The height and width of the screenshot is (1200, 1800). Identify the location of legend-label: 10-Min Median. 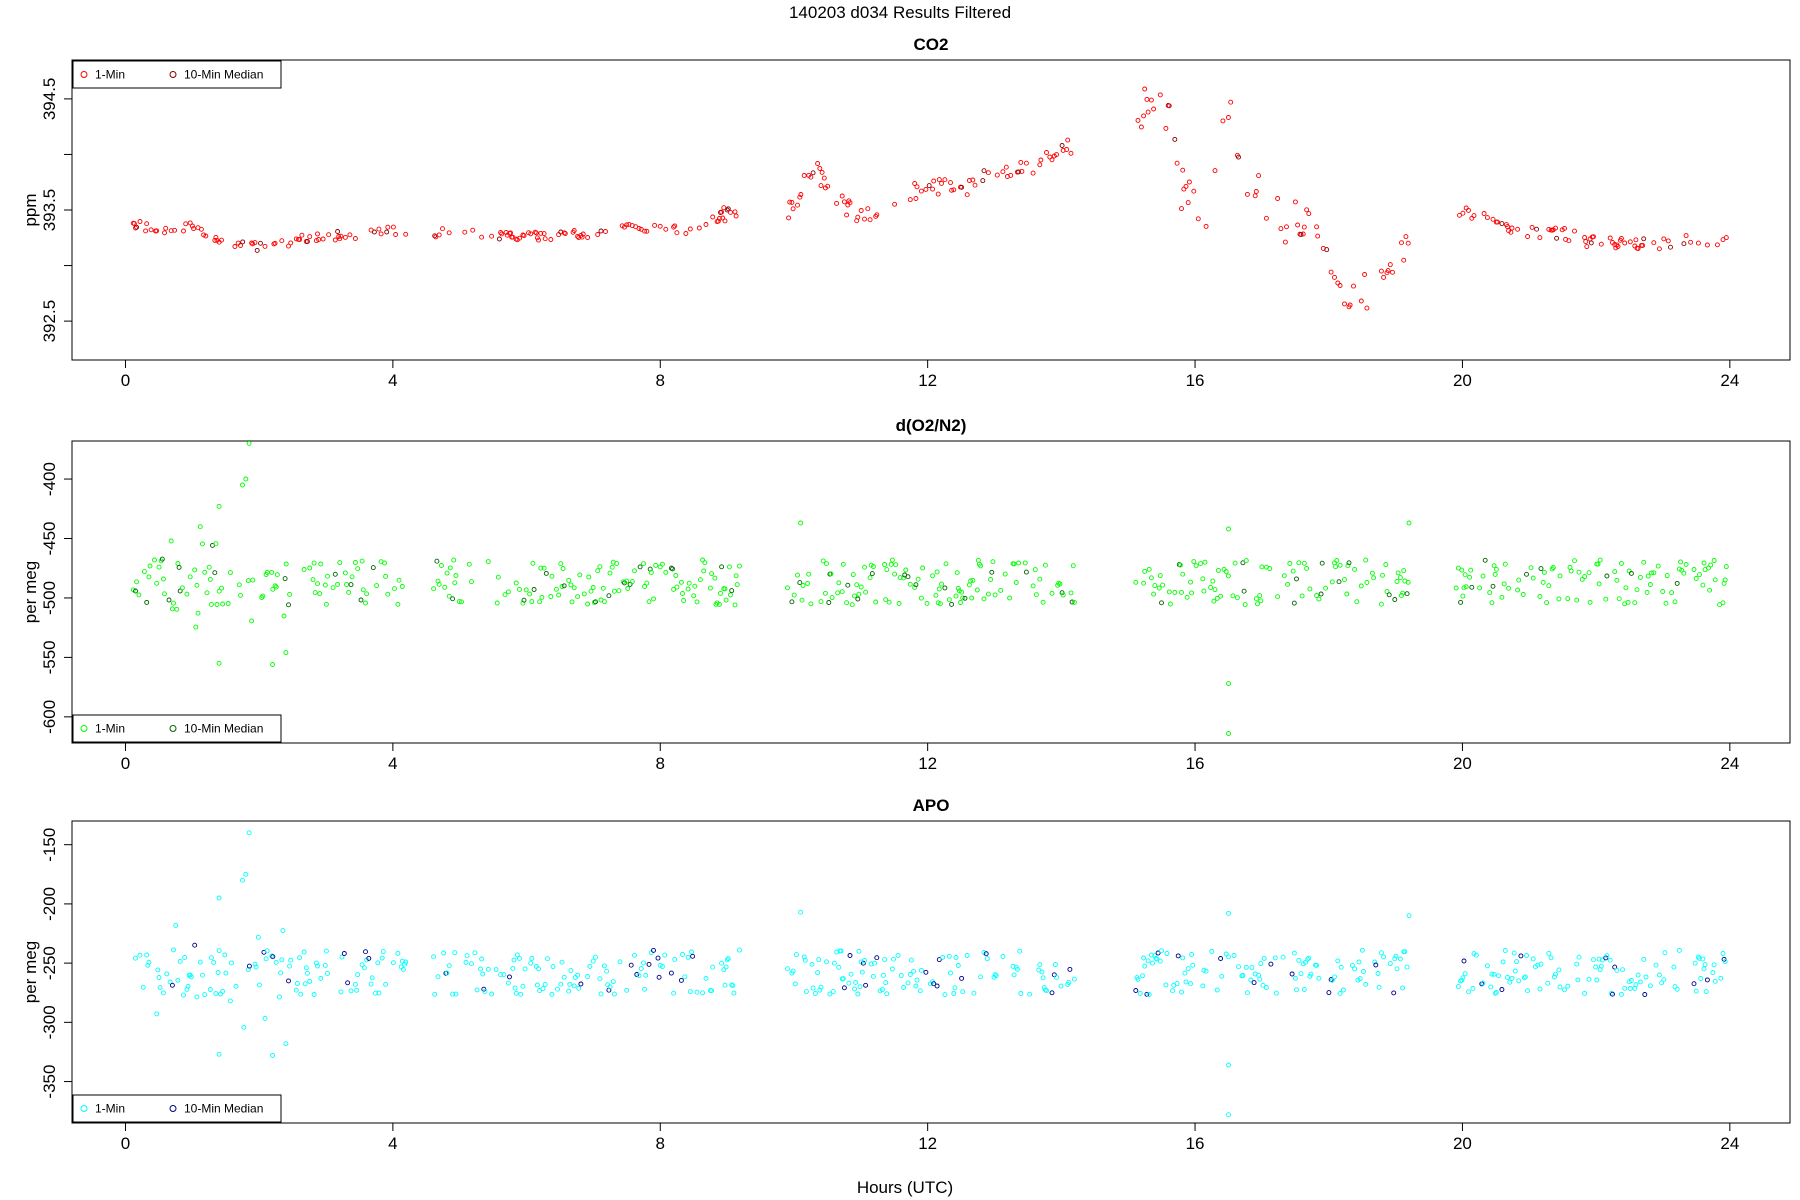
(223, 1109).